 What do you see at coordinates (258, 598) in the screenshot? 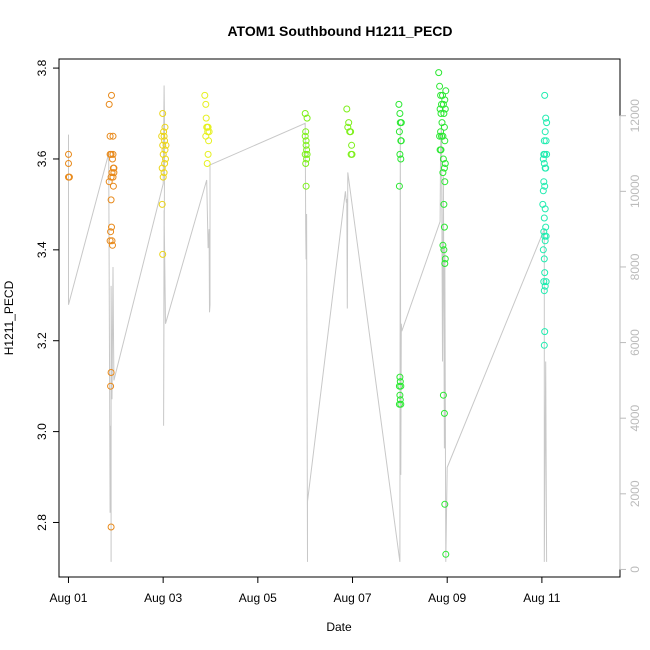
I see `x-tick-label: Aug 05` at bounding box center [258, 598].